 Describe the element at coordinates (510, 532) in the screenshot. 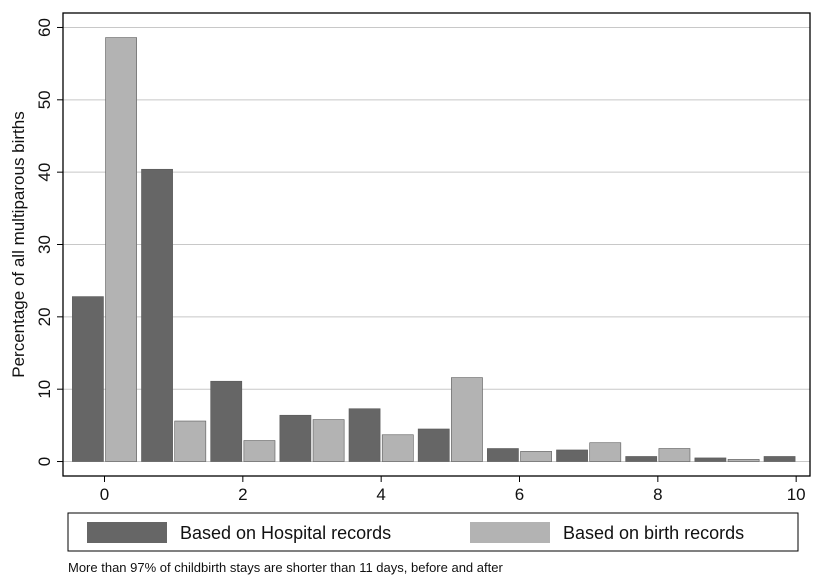

I see `legend-swatch-birth` at that location.